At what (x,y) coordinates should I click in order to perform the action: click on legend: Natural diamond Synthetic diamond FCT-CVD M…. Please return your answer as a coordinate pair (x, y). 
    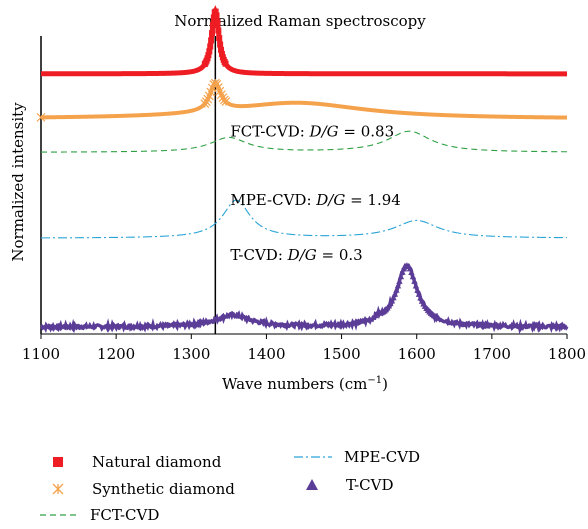
    Looking at the image, I should click on (230, 486).